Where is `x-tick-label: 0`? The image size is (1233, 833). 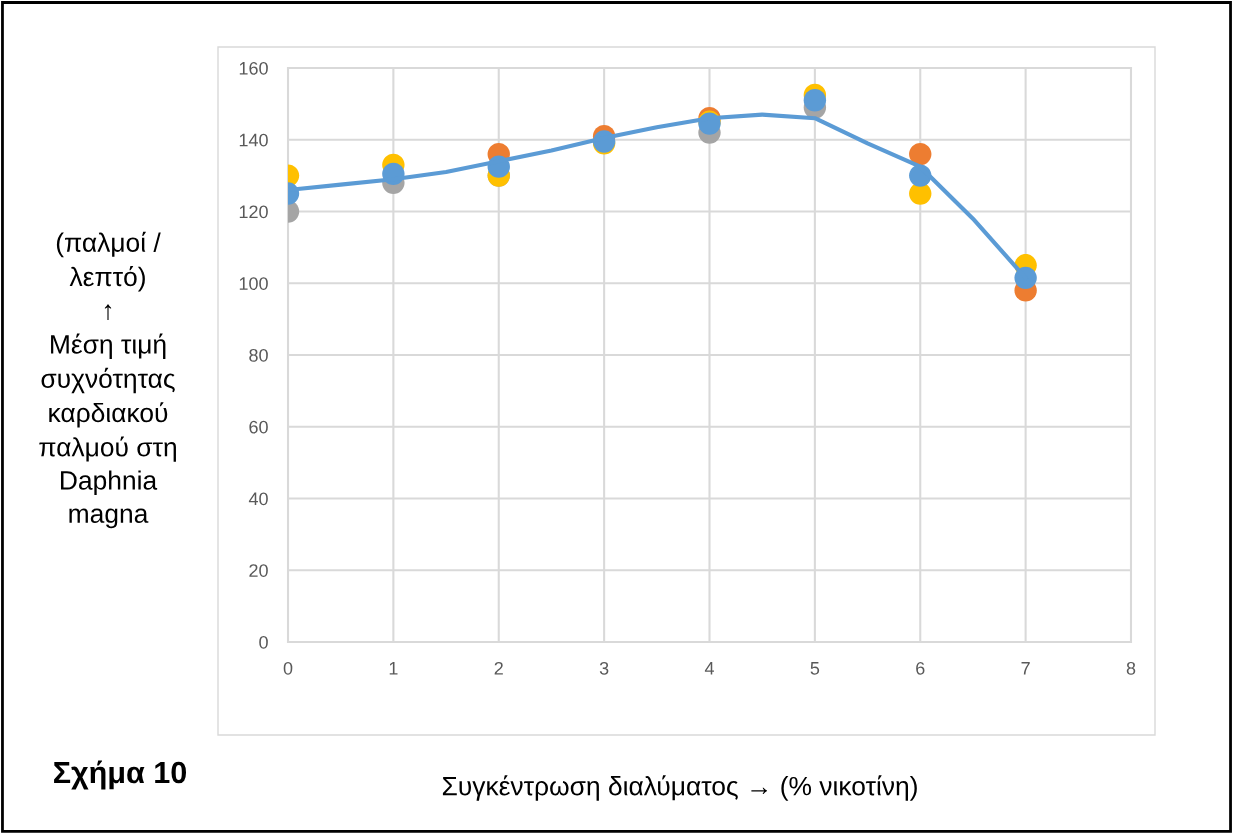 x-tick-label: 0 is located at coordinates (288, 668).